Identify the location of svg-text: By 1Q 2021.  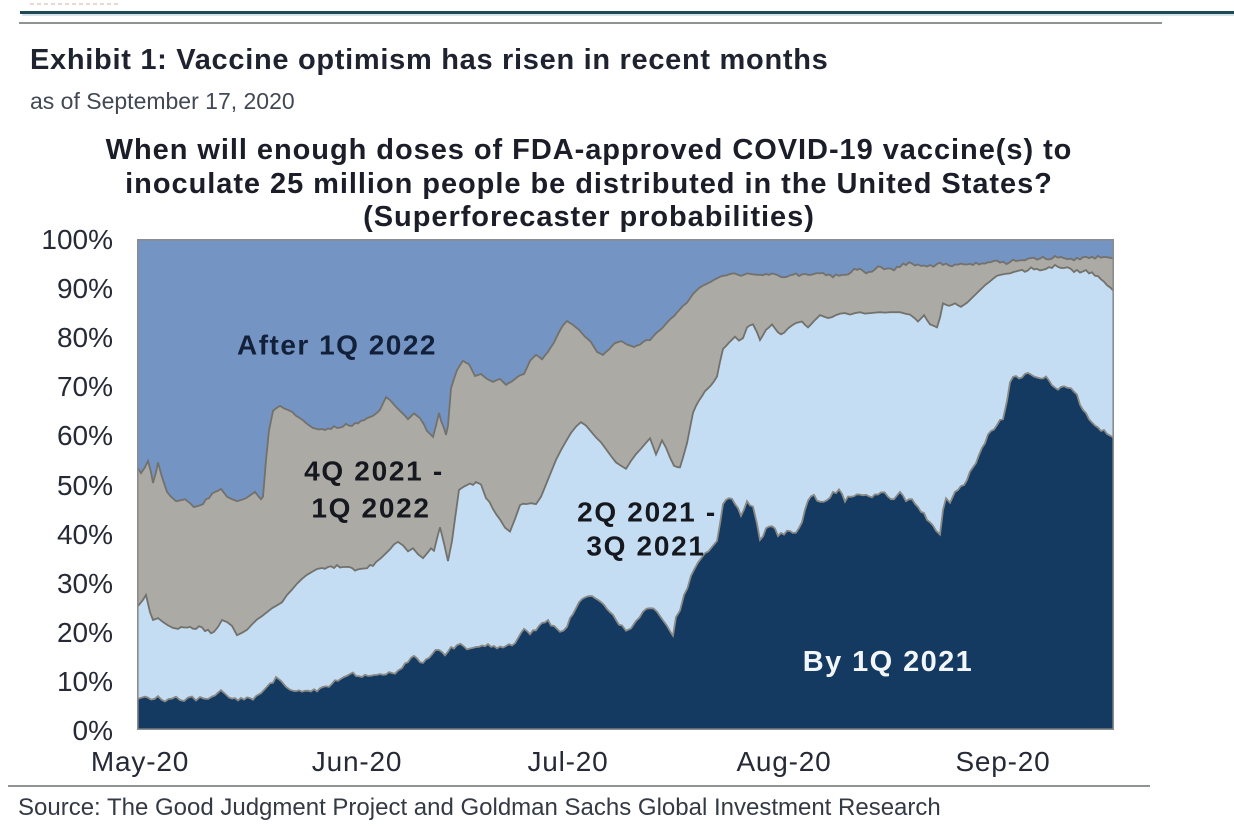
(888, 662).